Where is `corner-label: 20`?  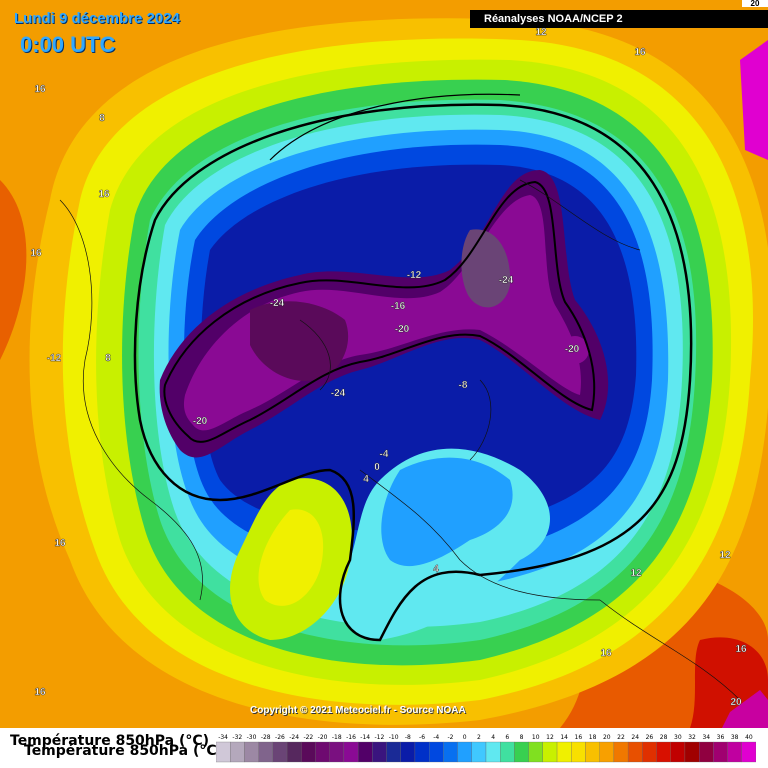
corner-label: 20 is located at coordinates (755, 4).